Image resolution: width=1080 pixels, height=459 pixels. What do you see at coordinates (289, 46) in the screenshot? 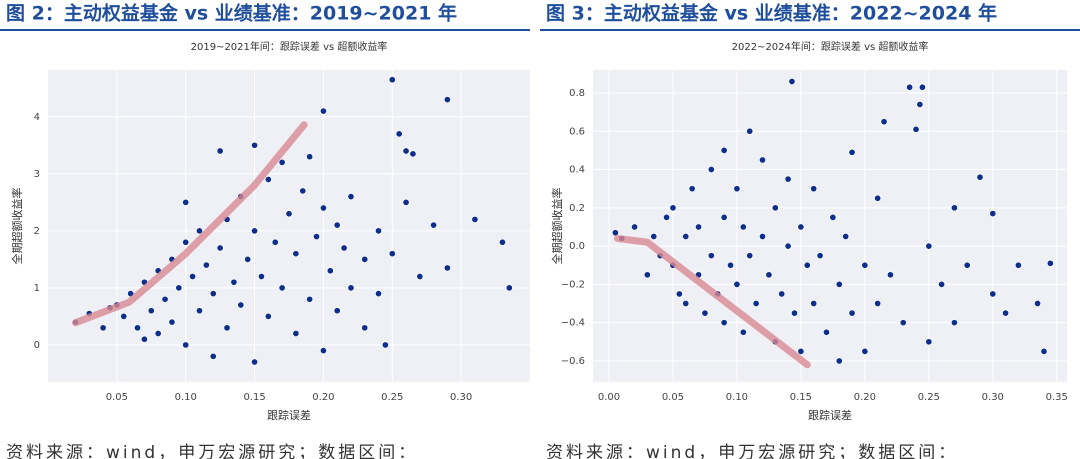
I see `chart-title: 2019~2021年间：跟踪误差 vs 超额收益率` at bounding box center [289, 46].